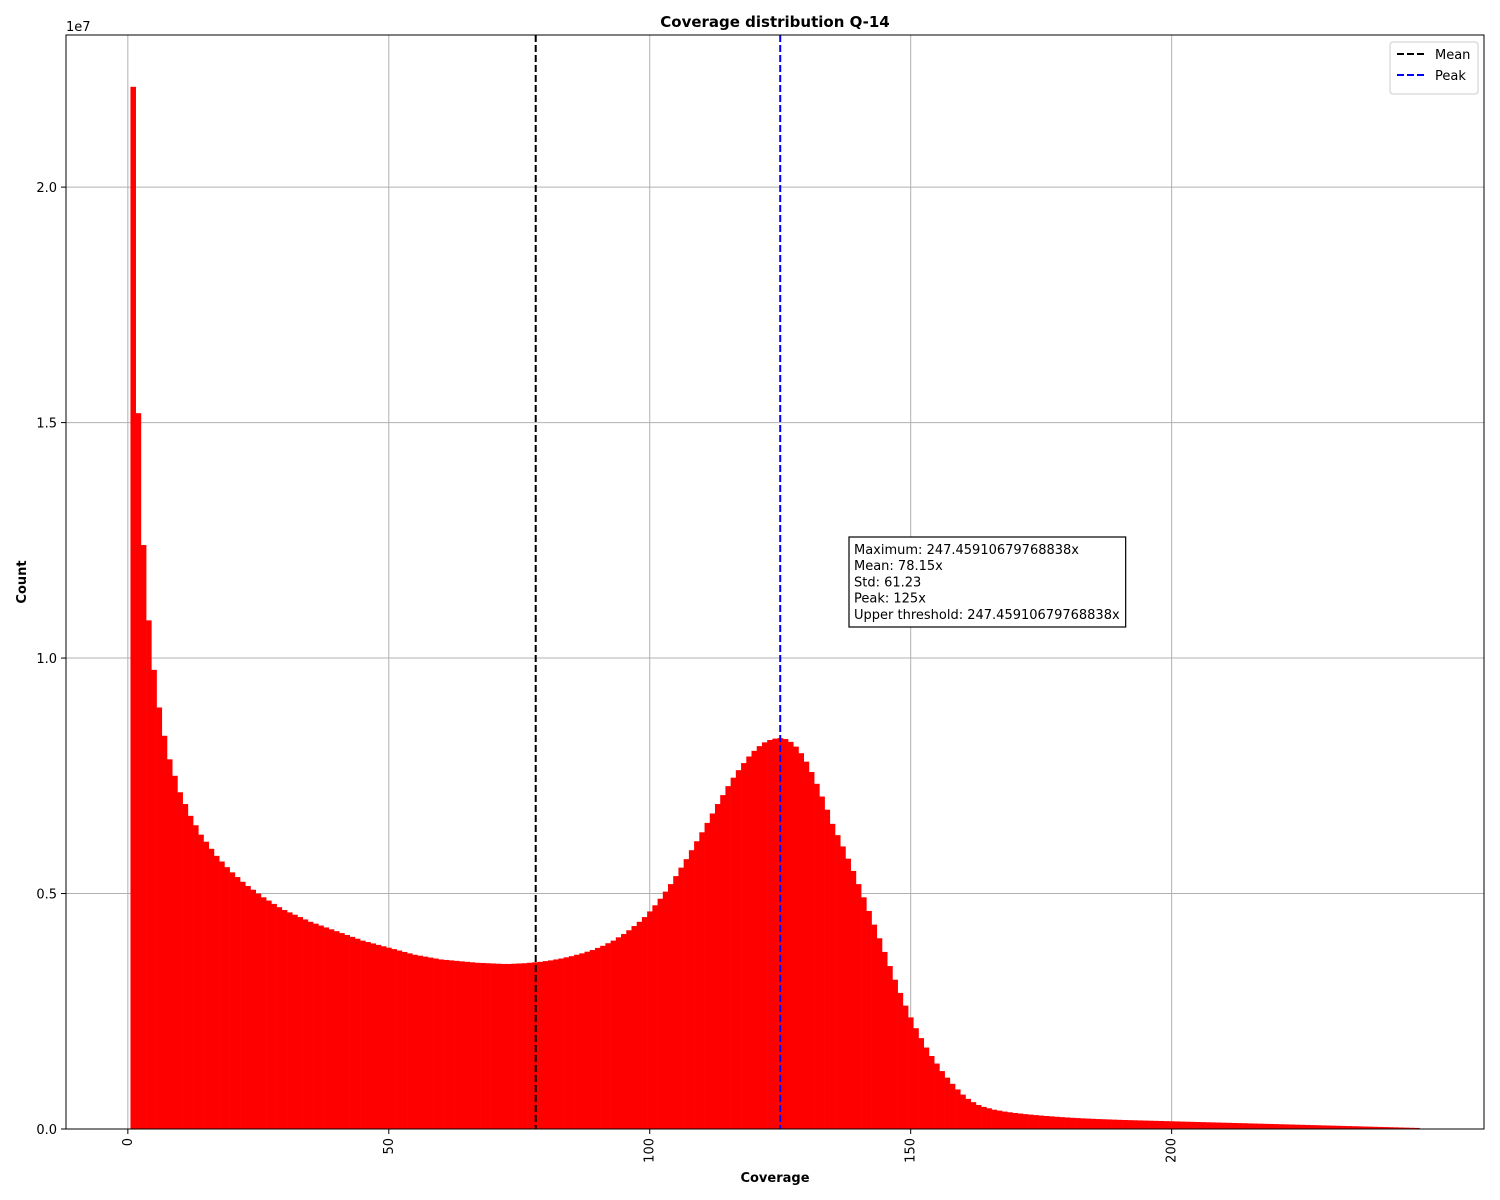  What do you see at coordinates (78, 27) in the screenshot?
I see `y-offset-label: 1e7` at bounding box center [78, 27].